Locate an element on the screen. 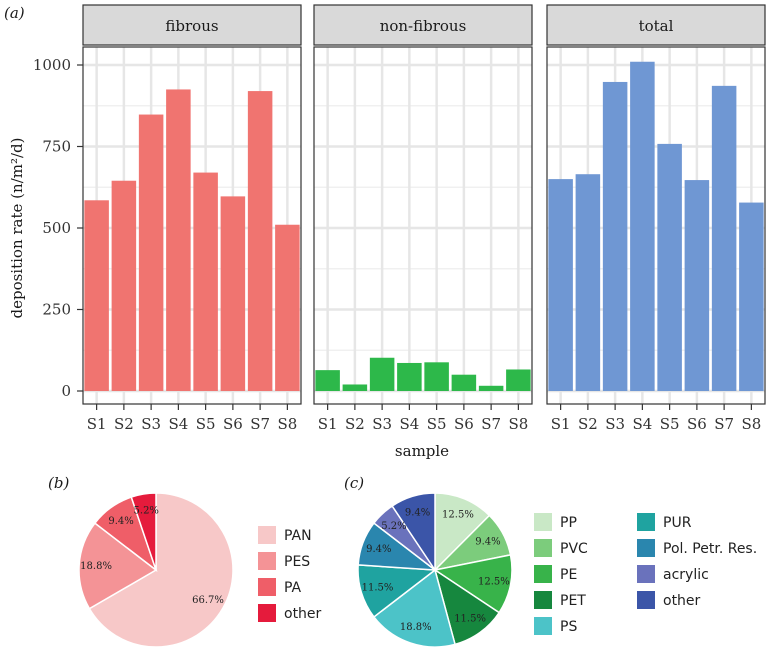  legend-label: other is located at coordinates (682, 601).